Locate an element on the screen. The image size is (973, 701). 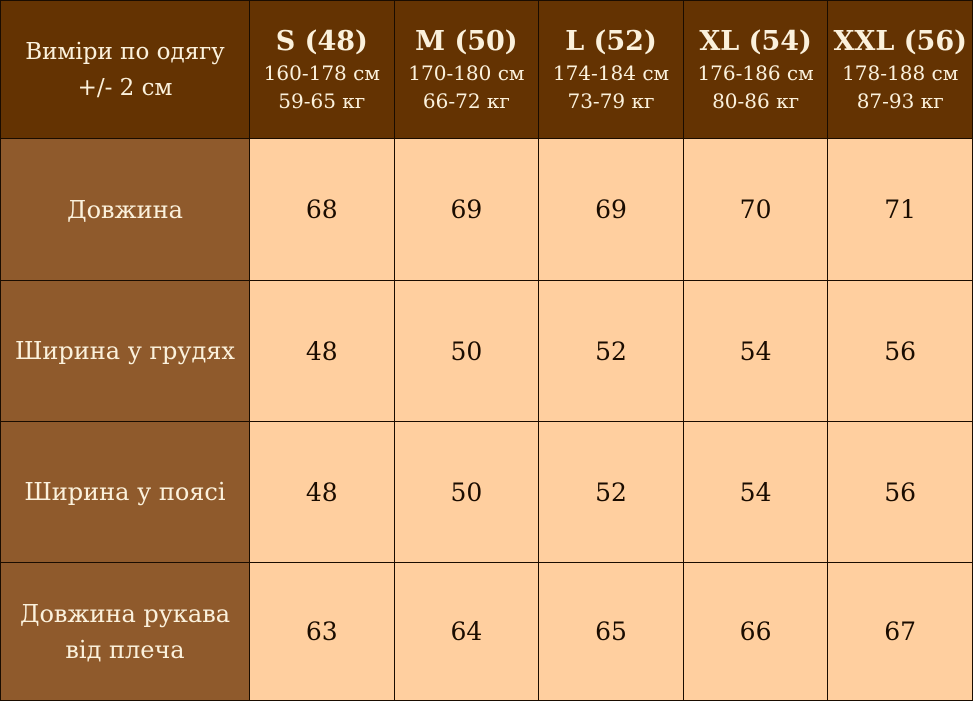
row-label: Довжина is located at coordinates (125, 209).